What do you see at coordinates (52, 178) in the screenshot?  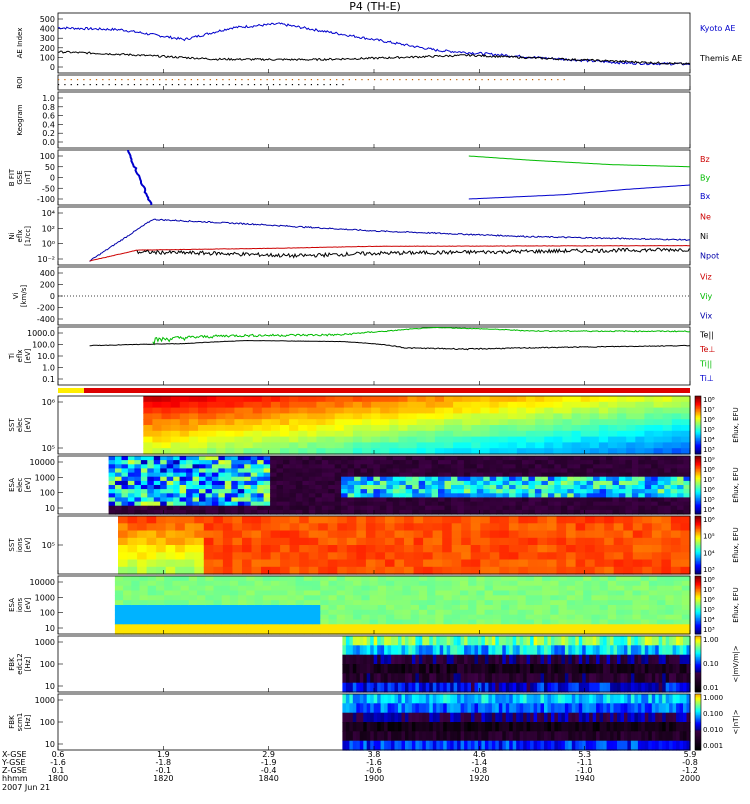 I see `bfit-panel-tick-label: 0` at bounding box center [52, 178].